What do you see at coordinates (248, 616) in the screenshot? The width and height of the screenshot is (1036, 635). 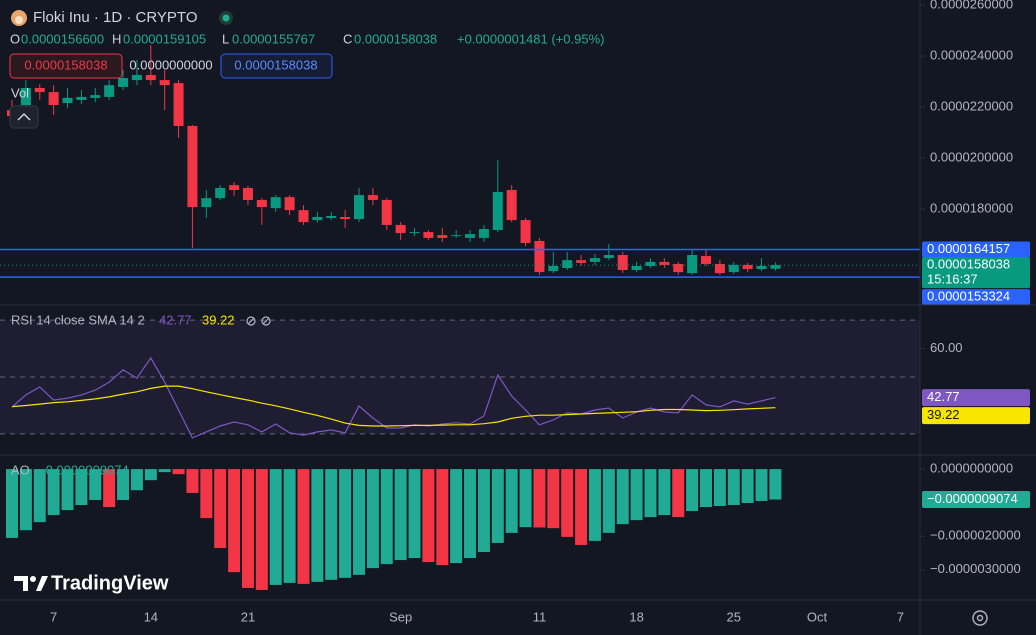 I see `x-tick-label: 21` at bounding box center [248, 616].